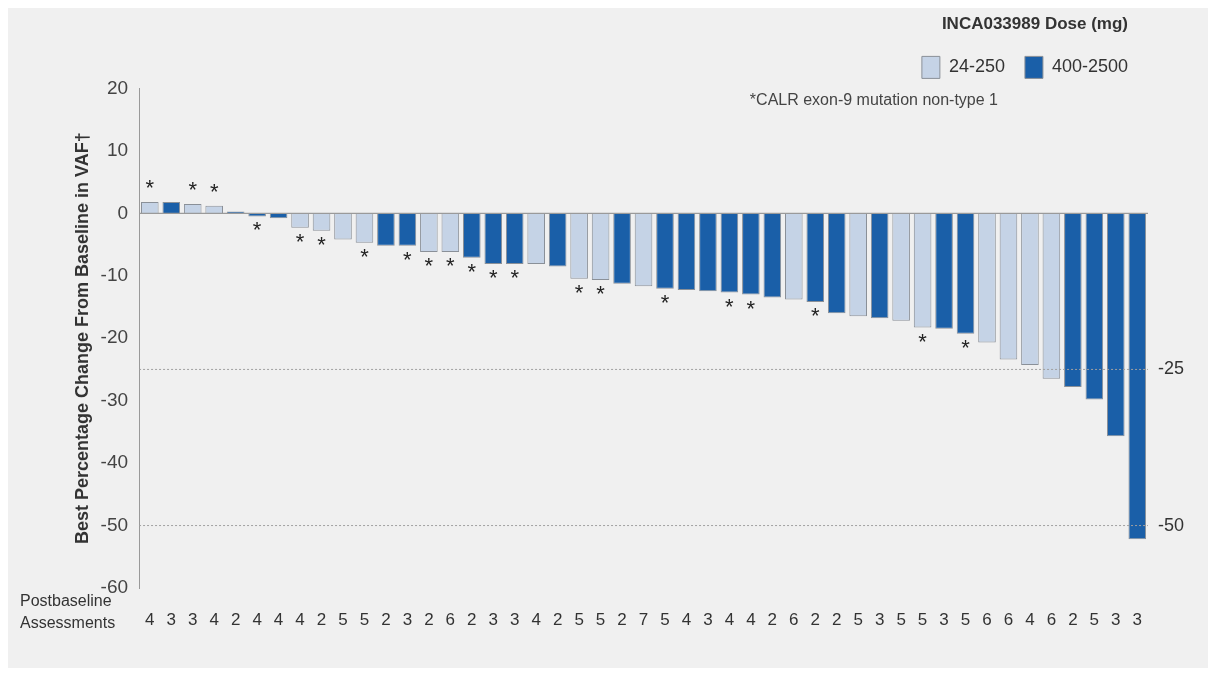 This screenshot has width=1224, height=686. I want to click on legend-label: 400-2500, so click(1090, 66).